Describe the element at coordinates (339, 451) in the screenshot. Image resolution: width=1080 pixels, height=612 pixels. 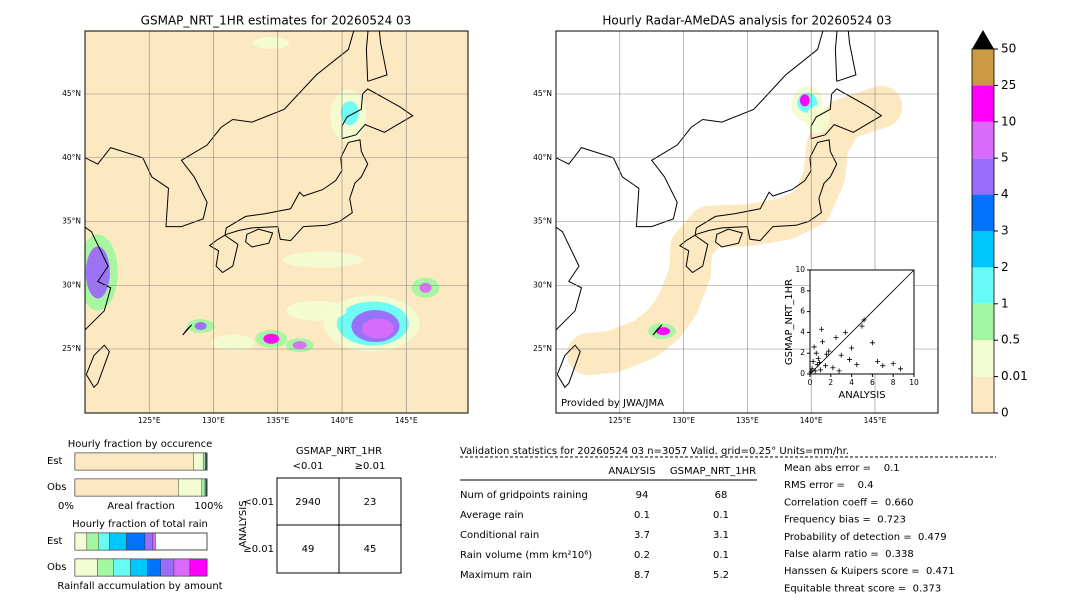
I see `table-title: GSMAP_NRT_1HR` at that location.